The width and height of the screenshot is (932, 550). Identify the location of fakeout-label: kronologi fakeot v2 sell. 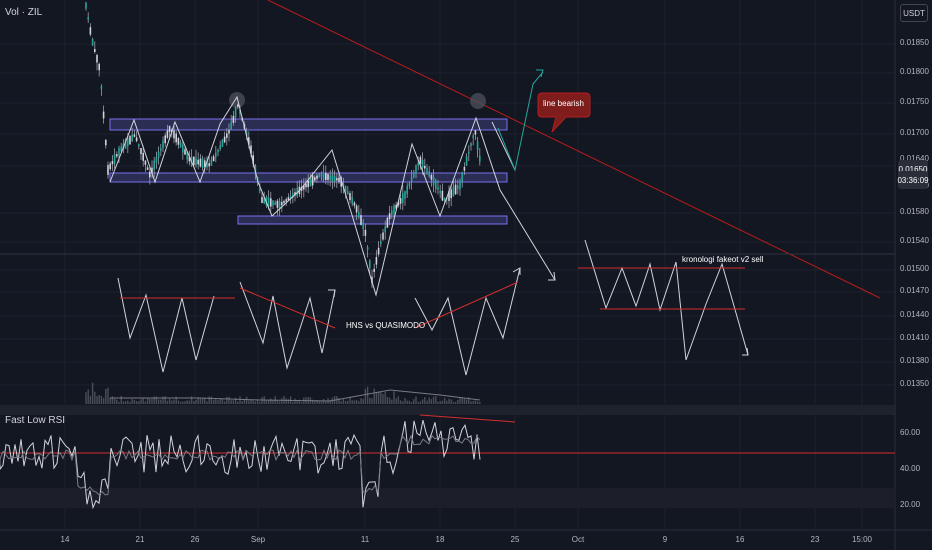
(723, 259).